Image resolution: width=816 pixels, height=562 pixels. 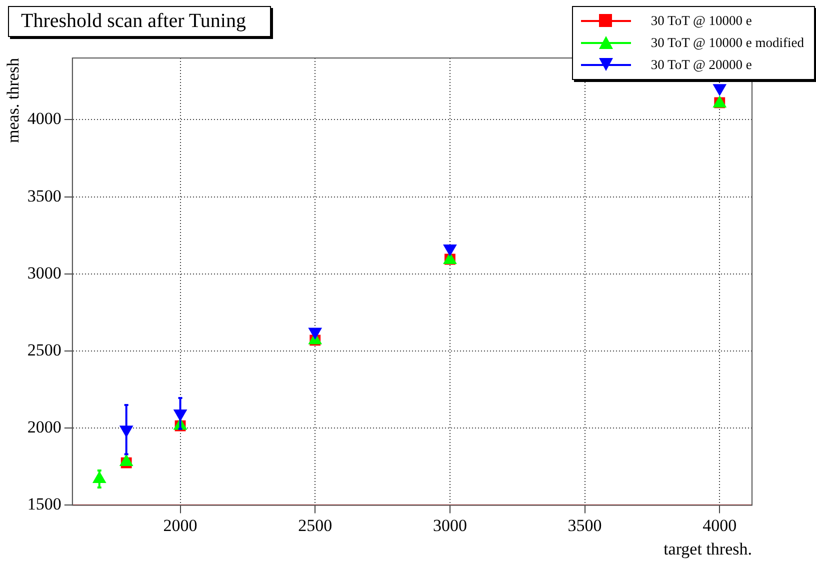 I want to click on x-axis-title: target thresh., so click(x=708, y=548).